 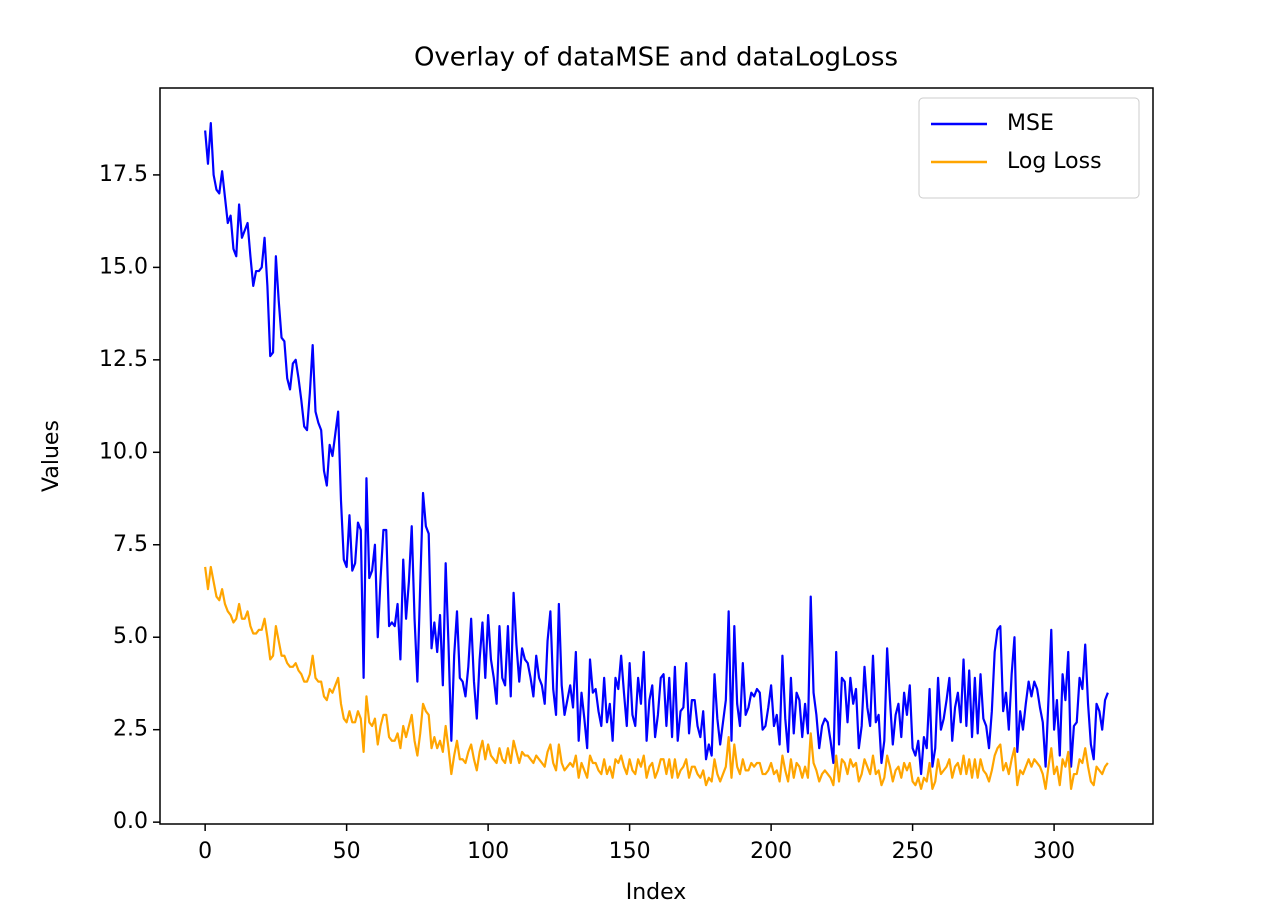 What do you see at coordinates (1030, 123) in the screenshot?
I see `legend-label: MSE` at bounding box center [1030, 123].